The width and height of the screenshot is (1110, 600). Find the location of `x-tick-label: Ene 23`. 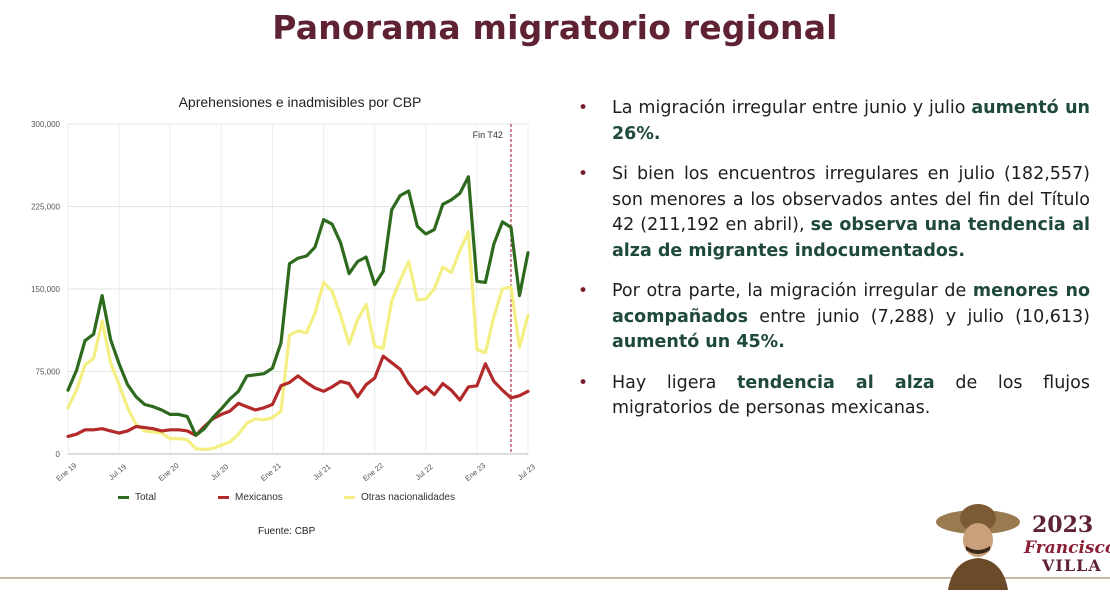

x-tick-label: Ene 23 is located at coordinates (475, 472).